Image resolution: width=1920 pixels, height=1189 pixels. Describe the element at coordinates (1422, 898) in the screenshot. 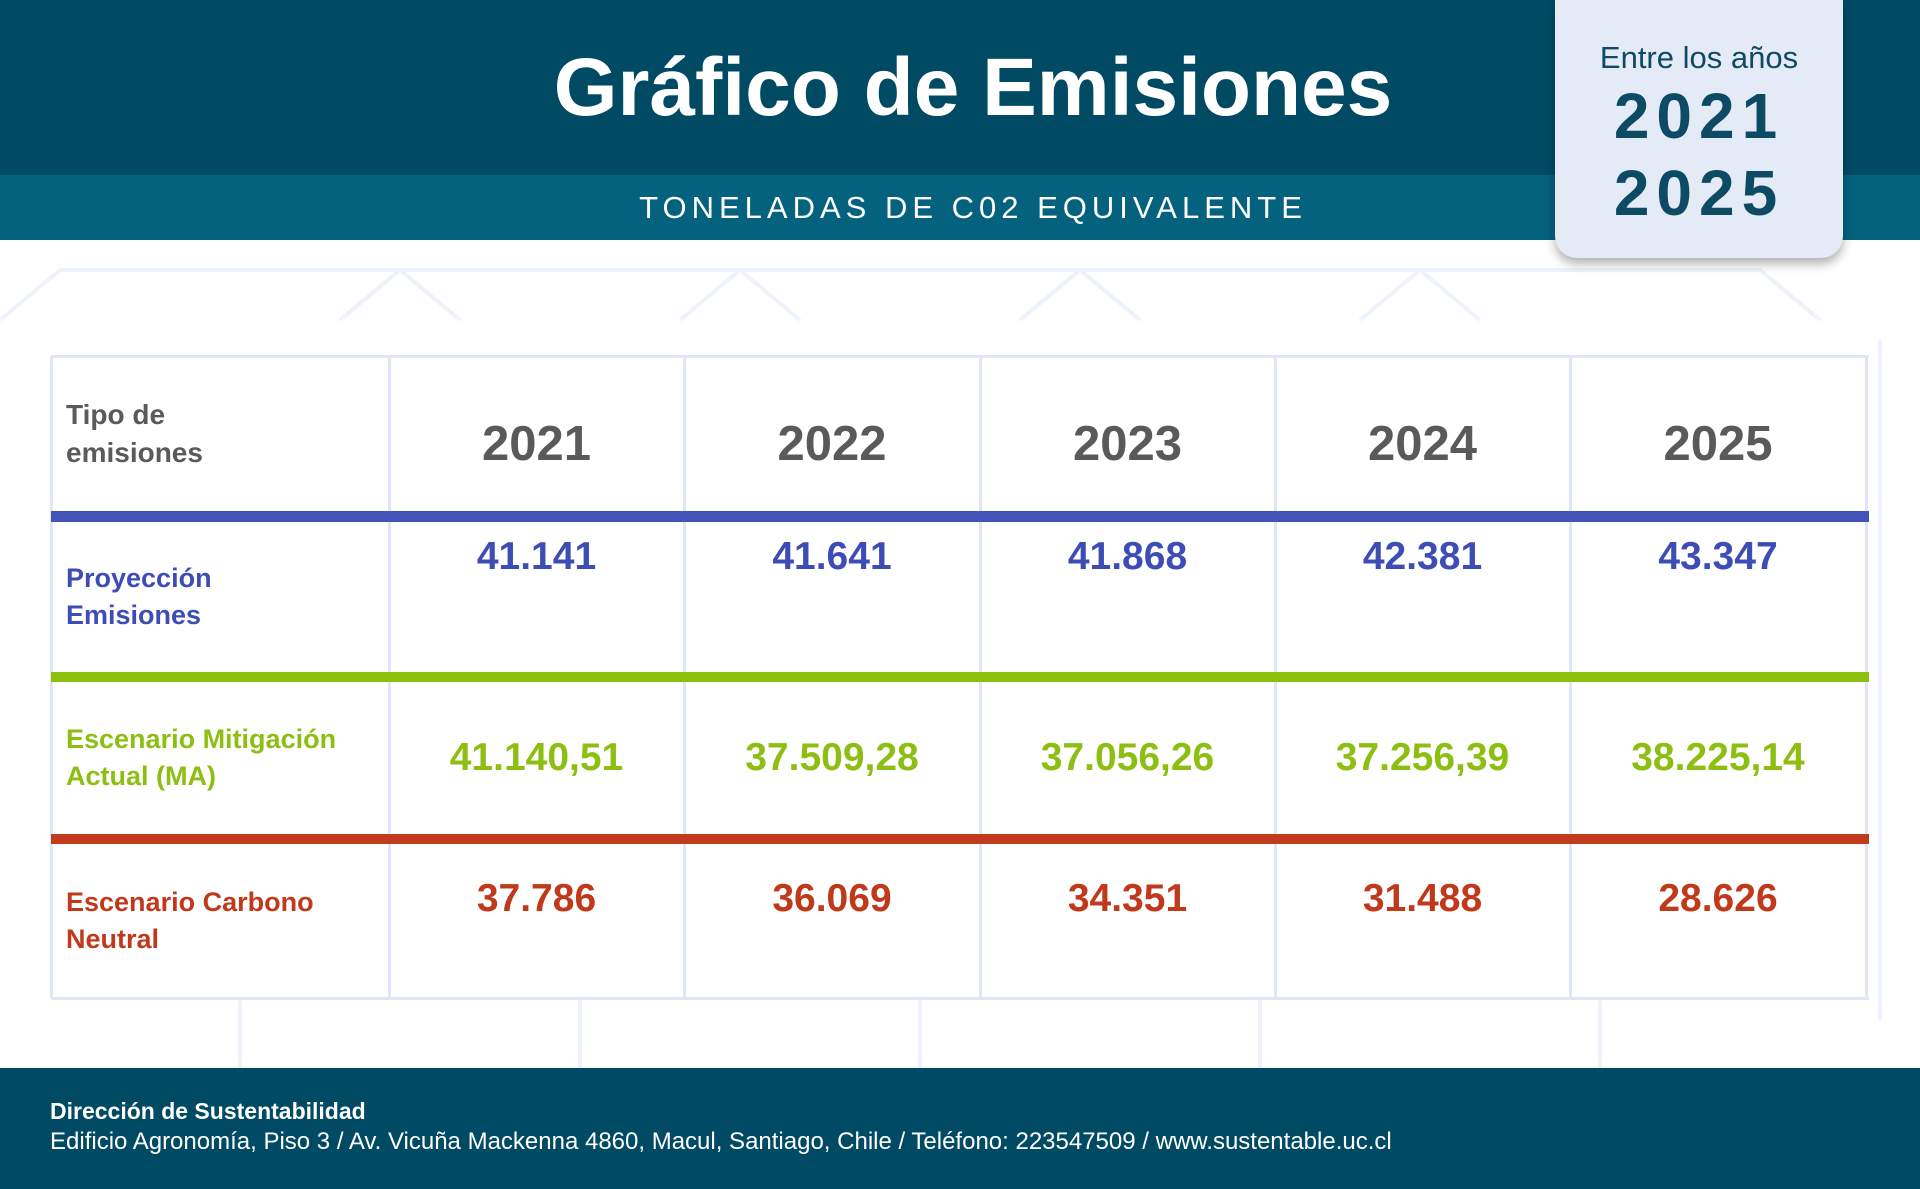

I see `value-cell: 31.488` at that location.